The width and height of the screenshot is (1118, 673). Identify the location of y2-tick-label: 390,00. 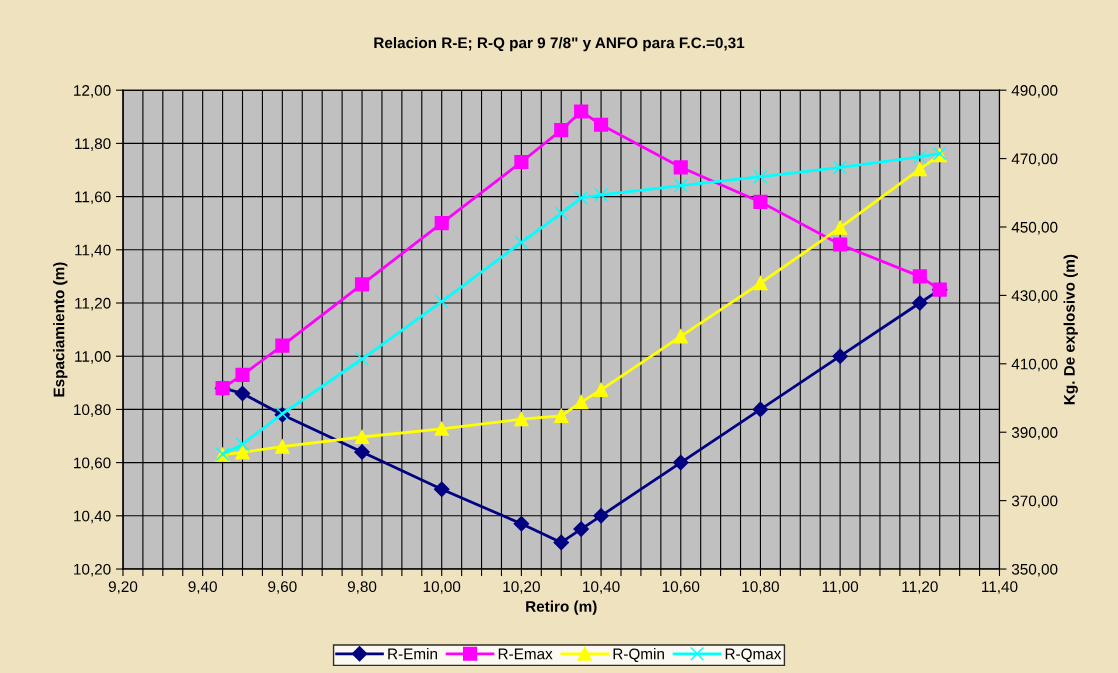
(1034, 433).